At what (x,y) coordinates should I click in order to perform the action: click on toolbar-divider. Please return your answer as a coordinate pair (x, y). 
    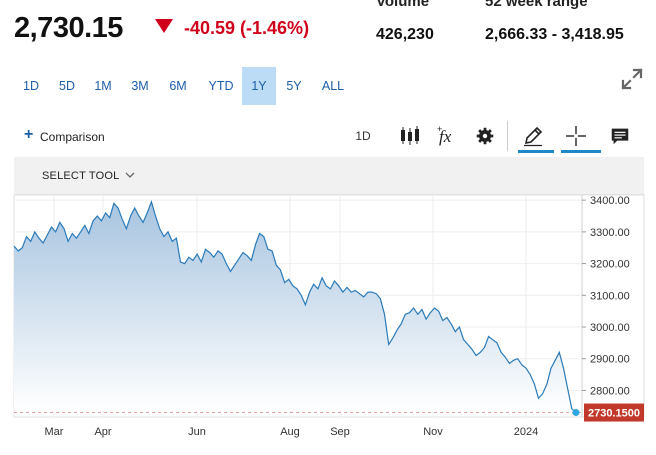
    Looking at the image, I should click on (507, 136).